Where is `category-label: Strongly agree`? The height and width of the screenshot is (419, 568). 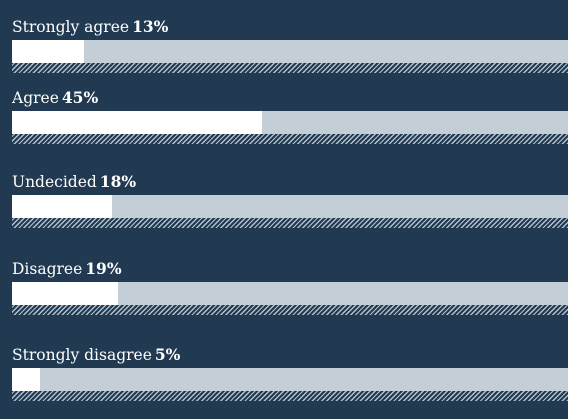
category-label: Strongly agree is located at coordinates (71, 27).